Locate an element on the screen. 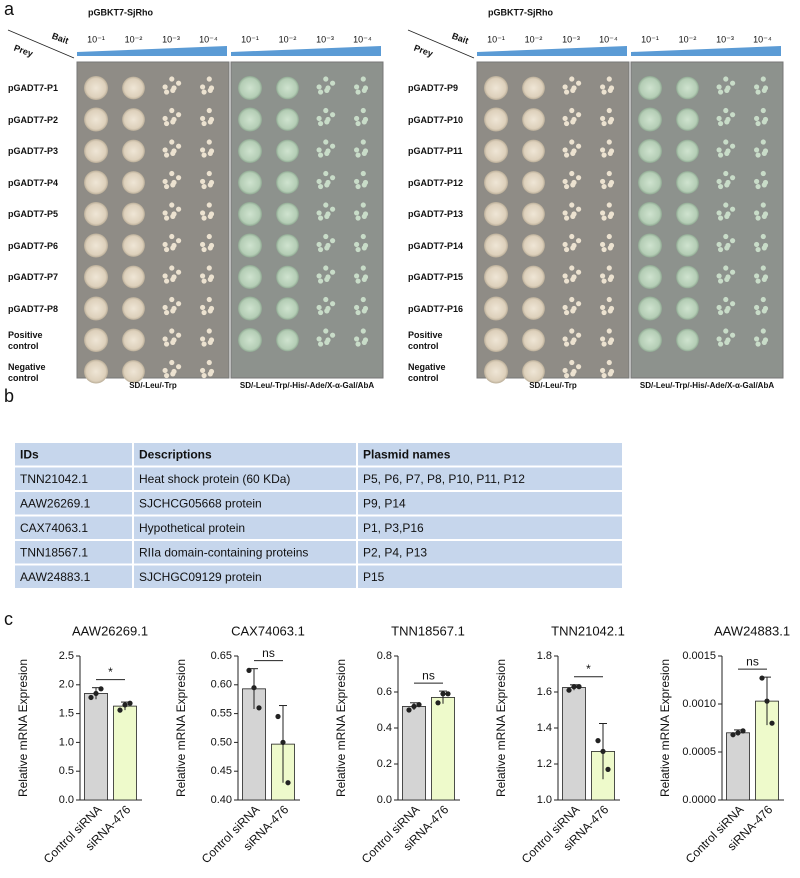  table-cell-text: P5, P6, P7, P8, P10, P11, P12 is located at coordinates (444, 479).